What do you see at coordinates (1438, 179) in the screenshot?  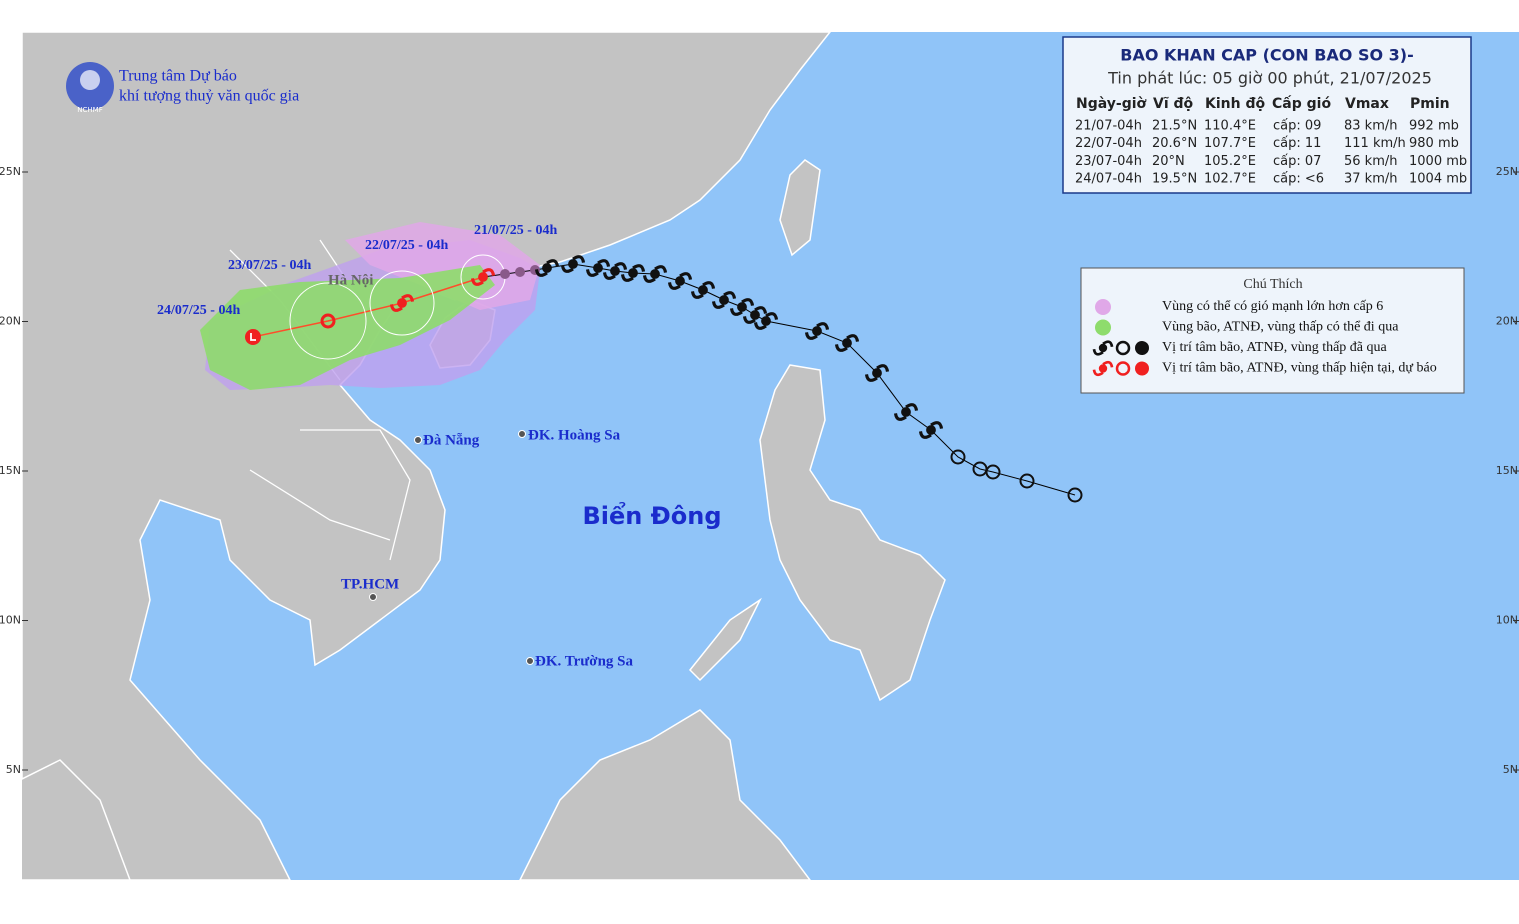 I see `table-cell: 1004 mb` at bounding box center [1438, 179].